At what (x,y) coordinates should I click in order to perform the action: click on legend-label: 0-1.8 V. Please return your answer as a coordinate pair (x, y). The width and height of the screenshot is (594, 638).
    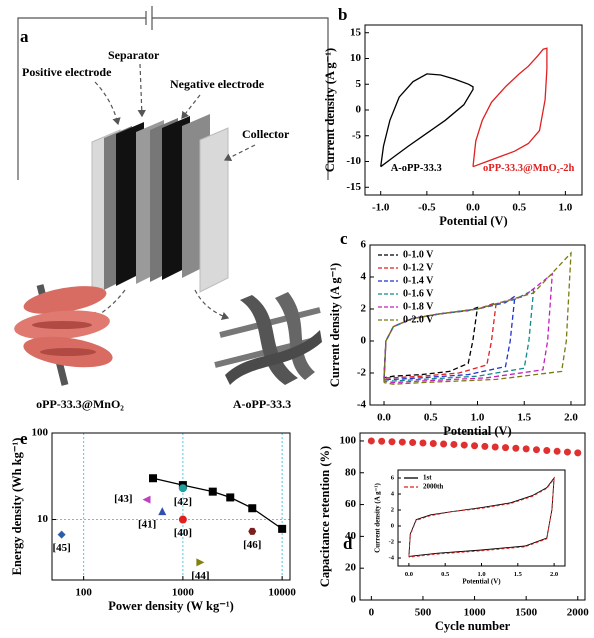
    Looking at the image, I should click on (418, 306).